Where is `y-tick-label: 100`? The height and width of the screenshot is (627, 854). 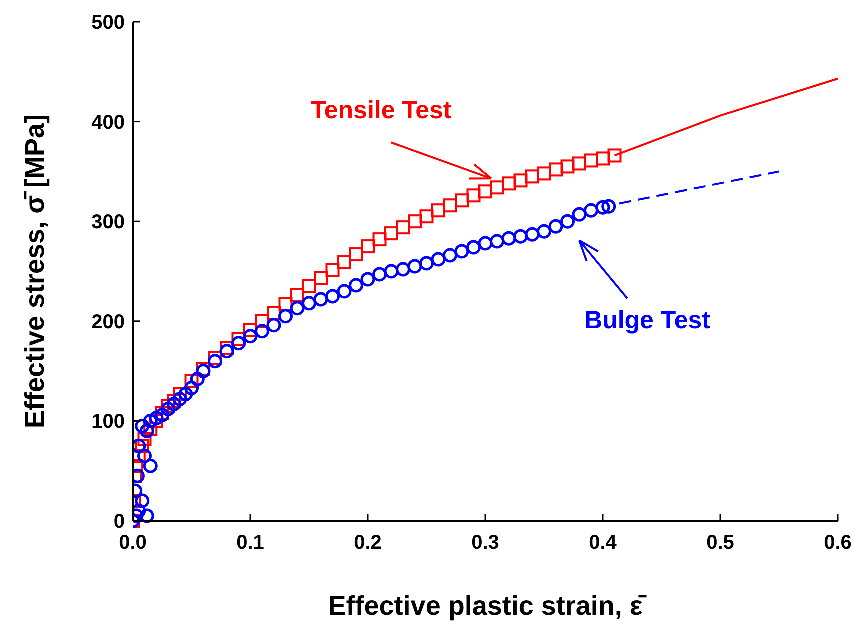 y-tick-label: 100 is located at coordinates (108, 422).